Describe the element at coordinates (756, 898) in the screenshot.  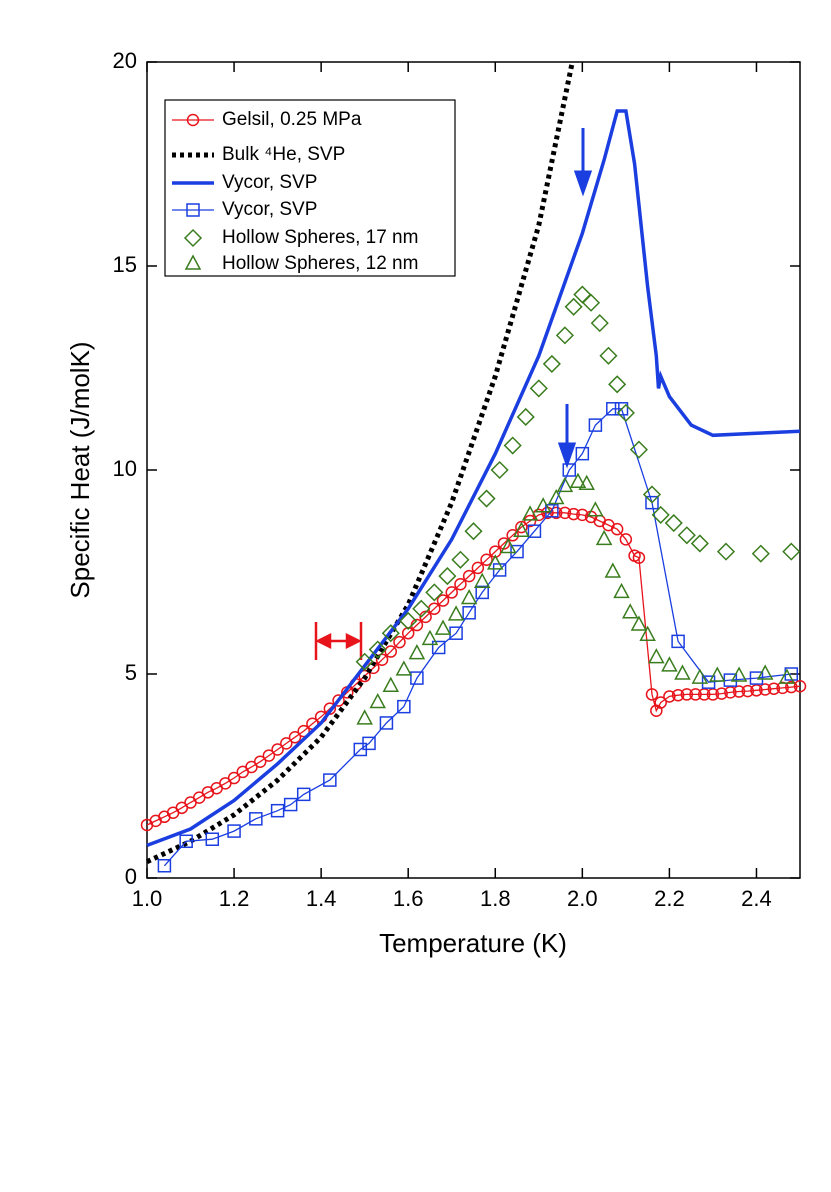
I see `x-tick-label: 2.4` at that location.